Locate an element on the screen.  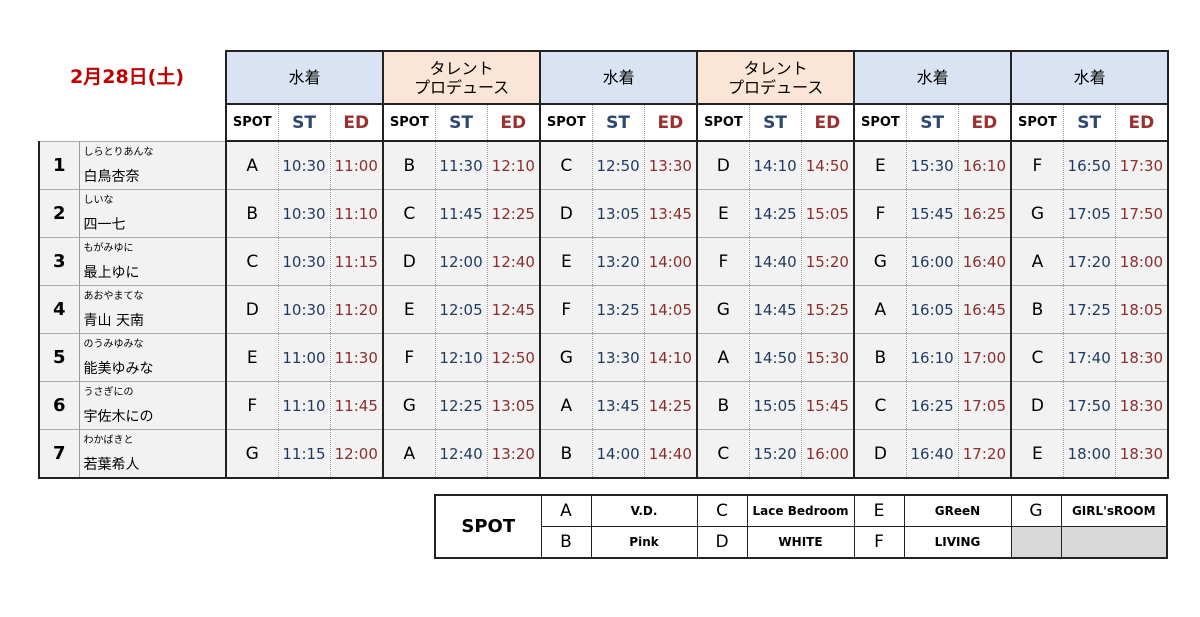
performer-kana: のうみゆみな is located at coordinates (113, 344).